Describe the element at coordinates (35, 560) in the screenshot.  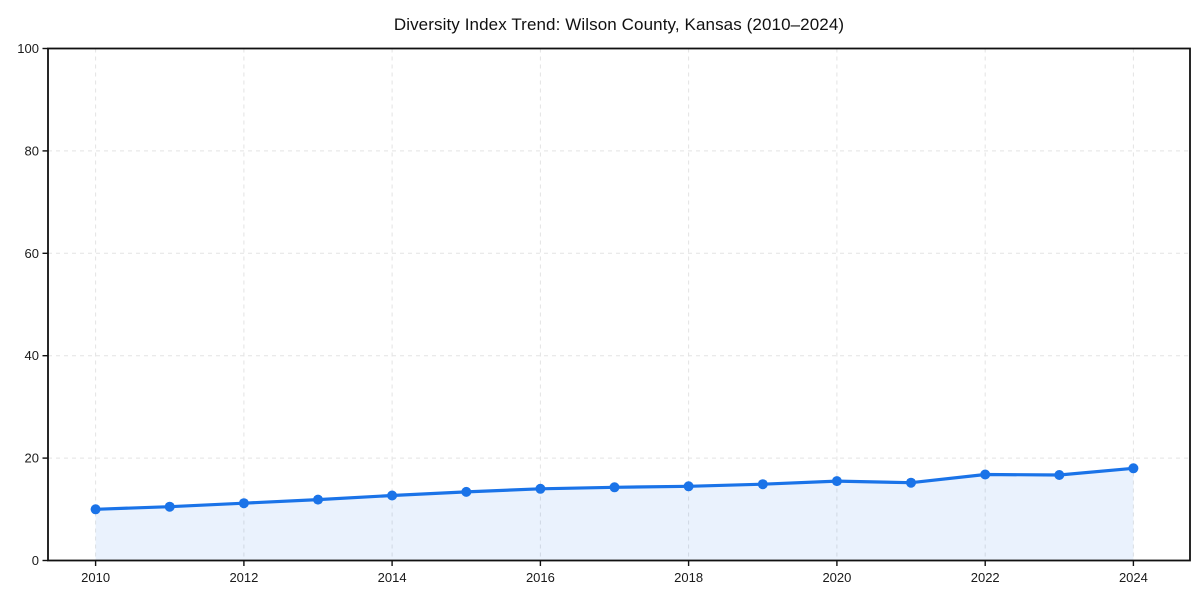
I see `y-axis-tick-label: 0` at that location.